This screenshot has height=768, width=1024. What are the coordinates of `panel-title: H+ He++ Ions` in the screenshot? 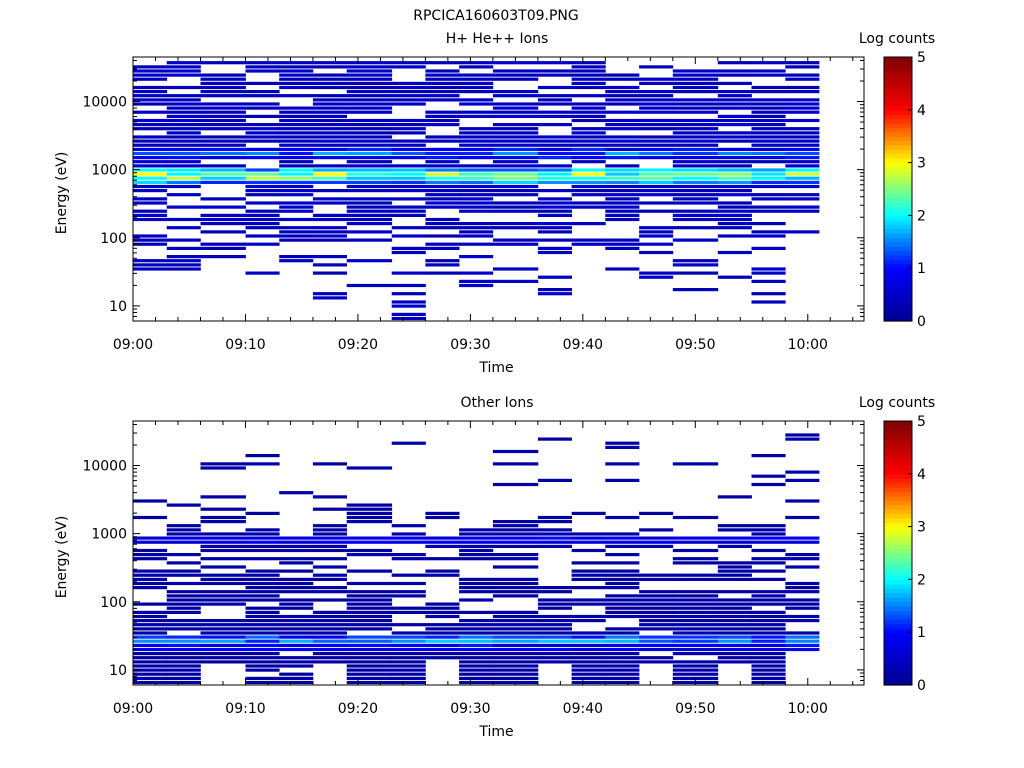 It's located at (497, 39).